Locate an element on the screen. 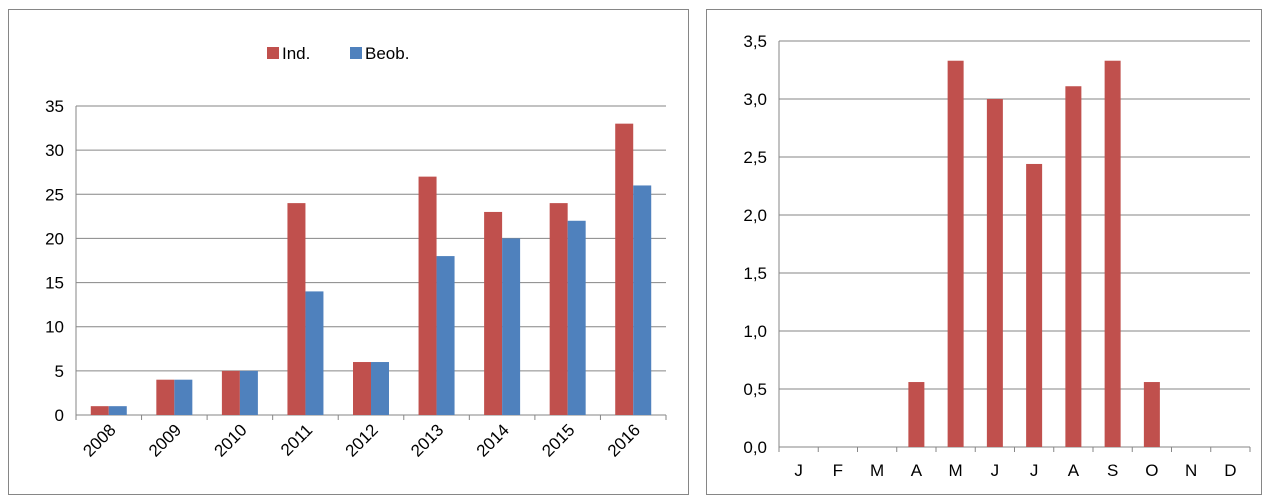 The height and width of the screenshot is (503, 1269). x-tick-label: F is located at coordinates (838, 470).